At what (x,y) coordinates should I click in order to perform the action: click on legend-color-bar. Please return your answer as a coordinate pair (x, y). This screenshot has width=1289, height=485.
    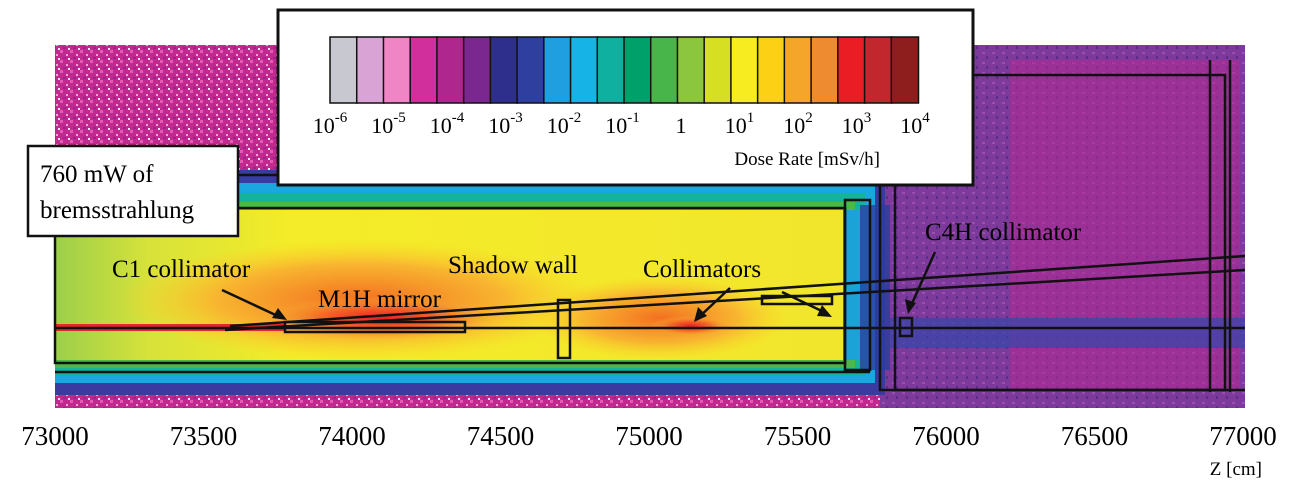
    Looking at the image, I should click on (624, 70).